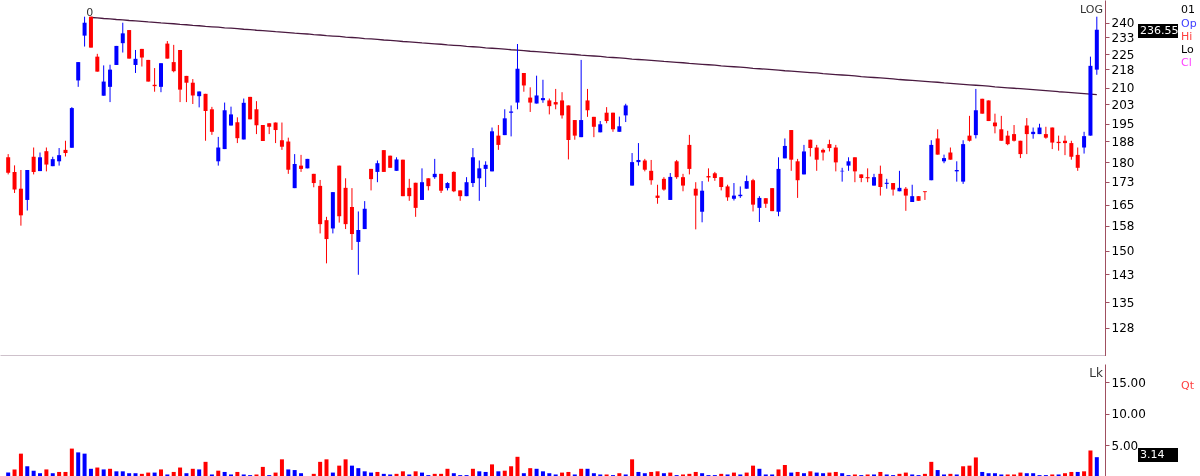  I want to click on text: 3.14, so click(1152, 454).